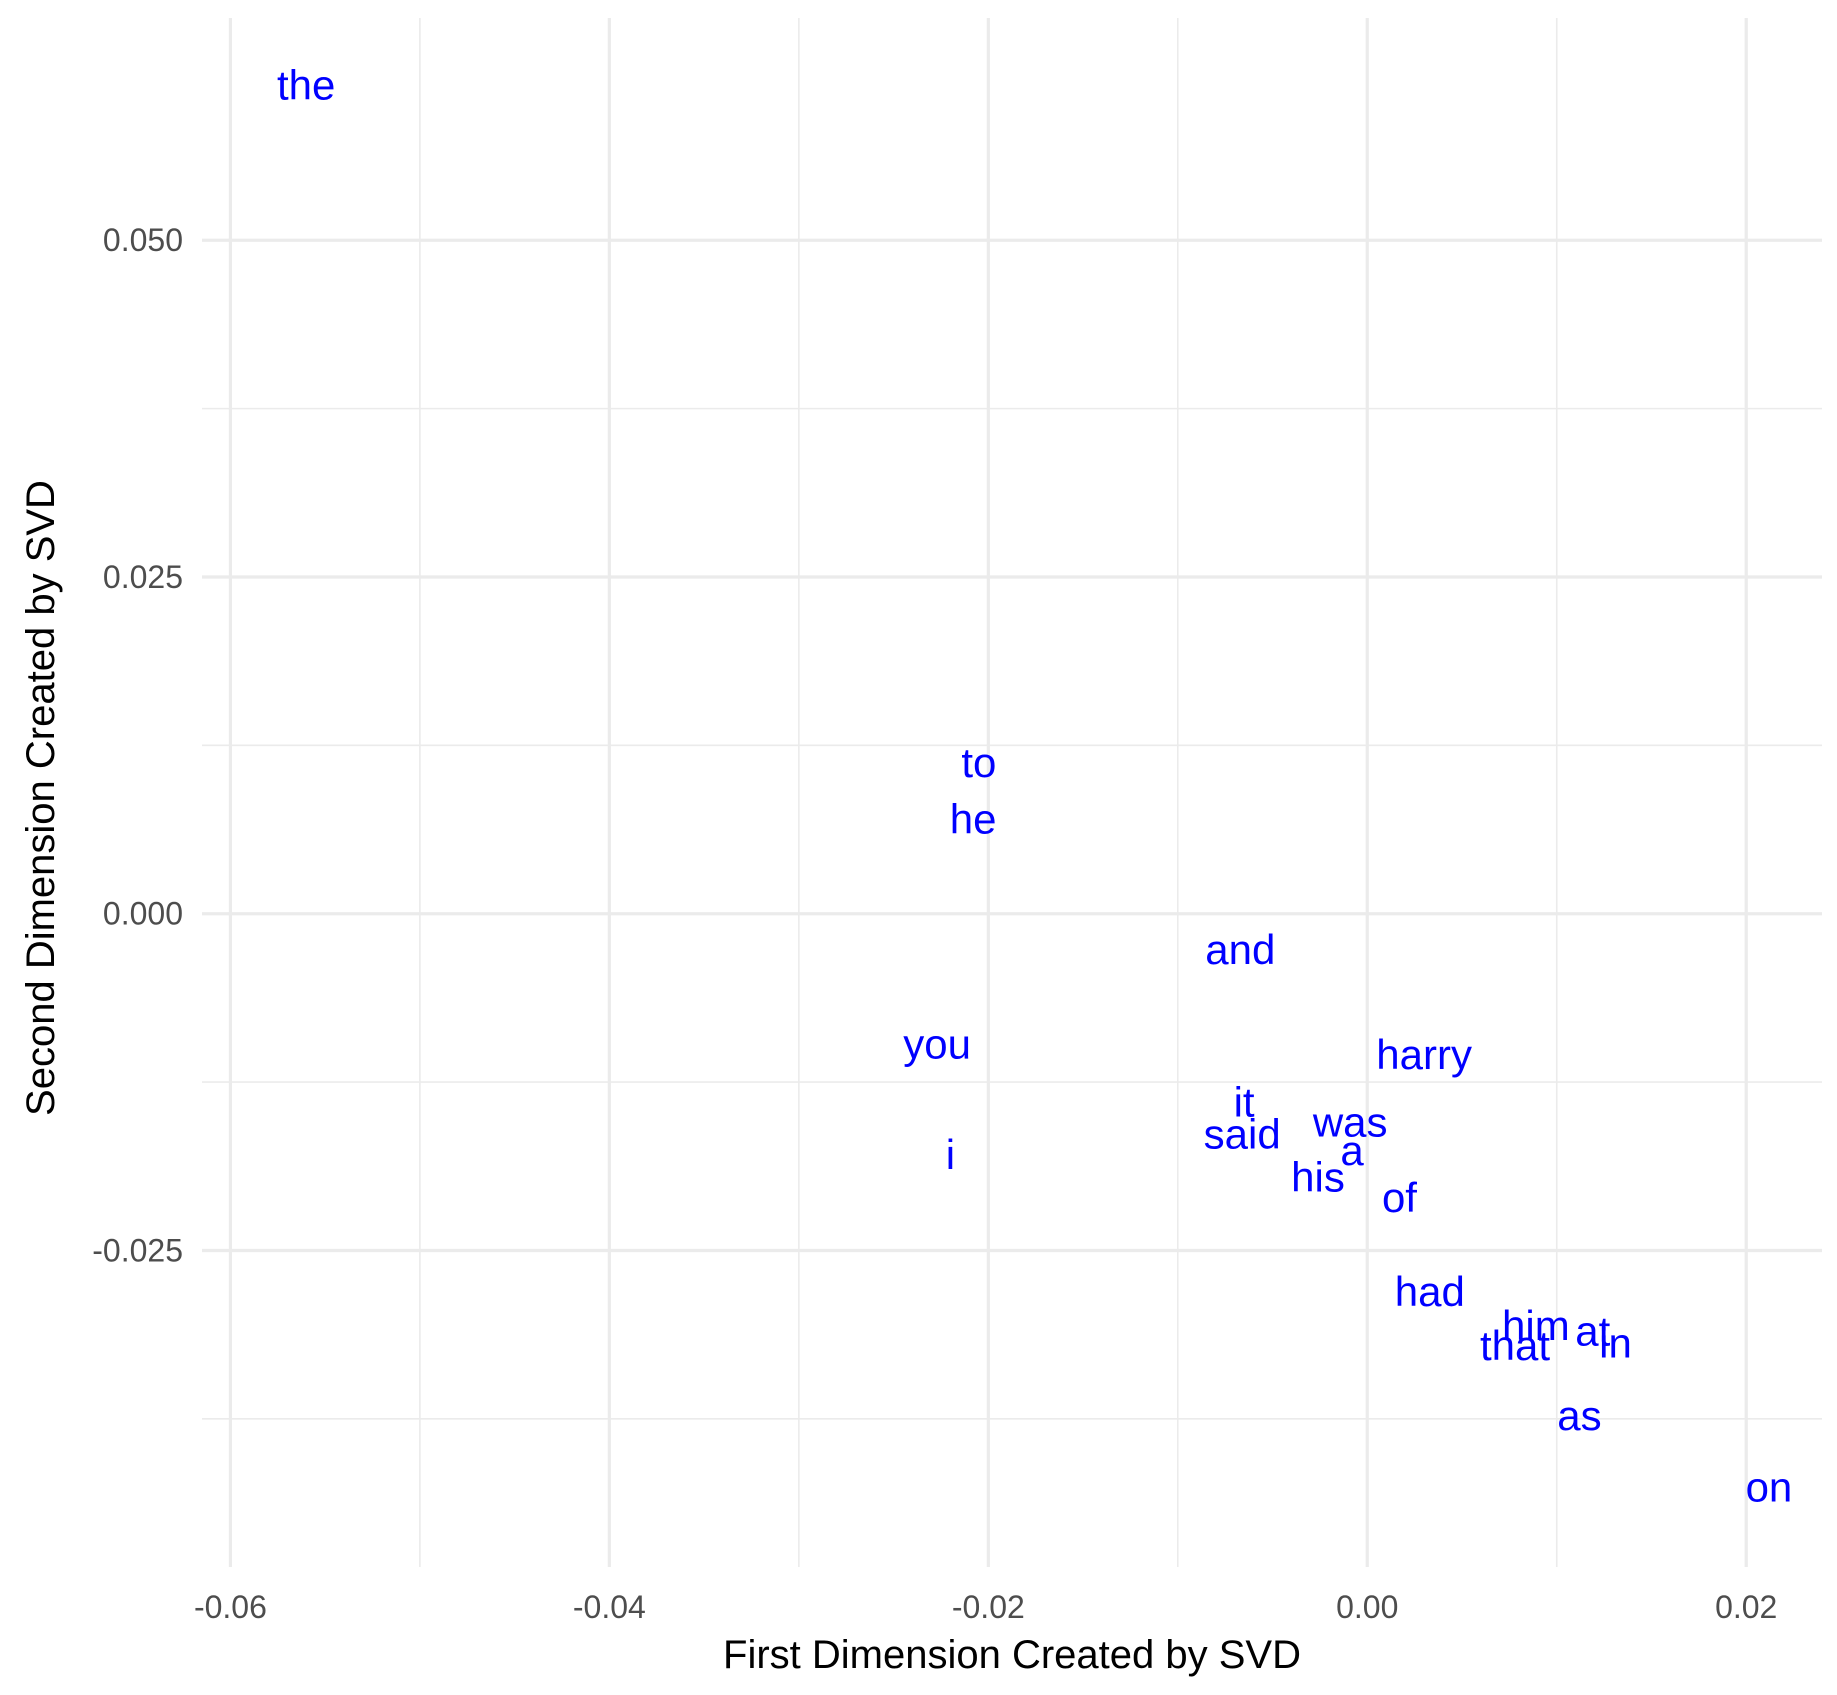  What do you see at coordinates (306, 84) in the screenshot?
I see `word-label-the: the` at bounding box center [306, 84].